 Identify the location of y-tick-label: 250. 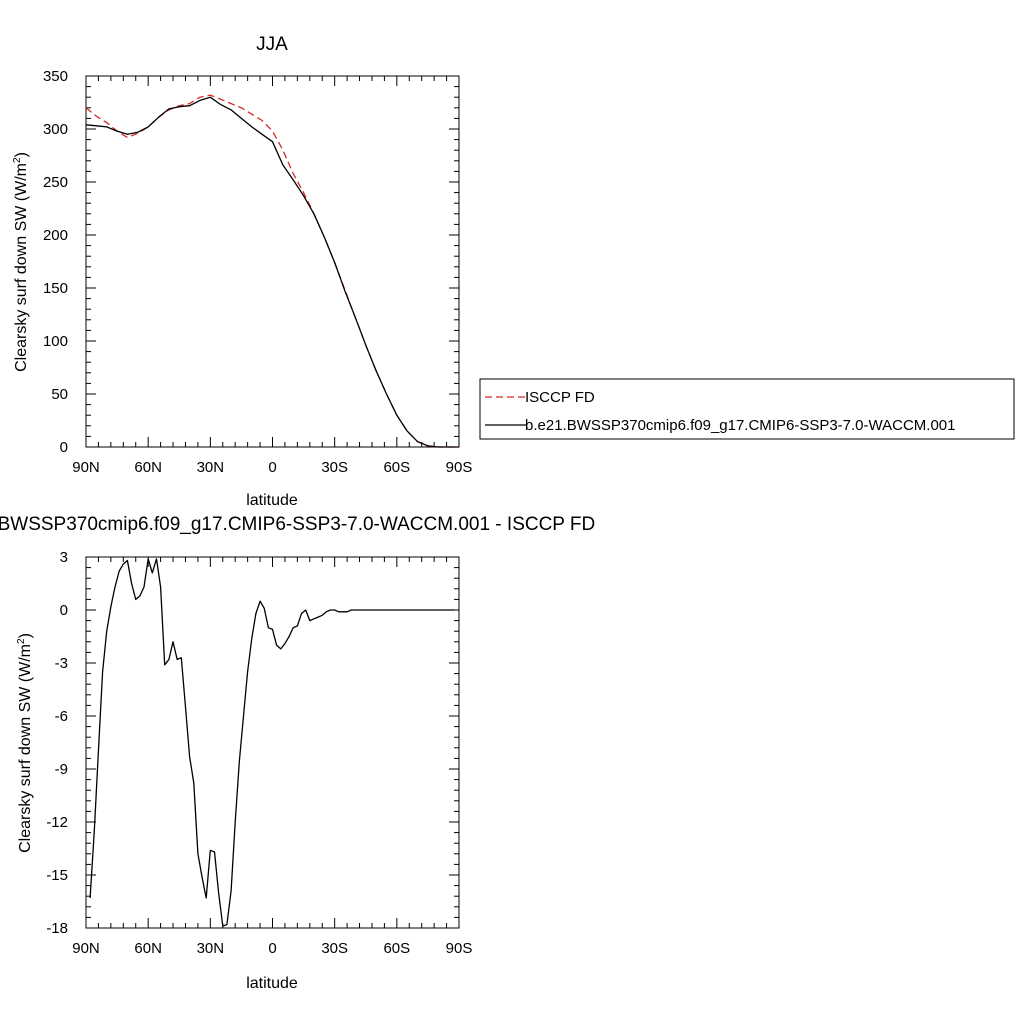
(55, 182).